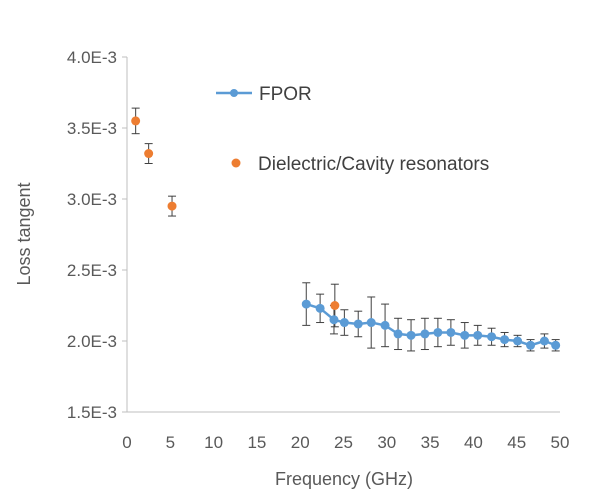 Image resolution: width=600 pixels, height=498 pixels. I want to click on legend-item-dielectric: Dielectric/Cavity resonators, so click(360, 164).